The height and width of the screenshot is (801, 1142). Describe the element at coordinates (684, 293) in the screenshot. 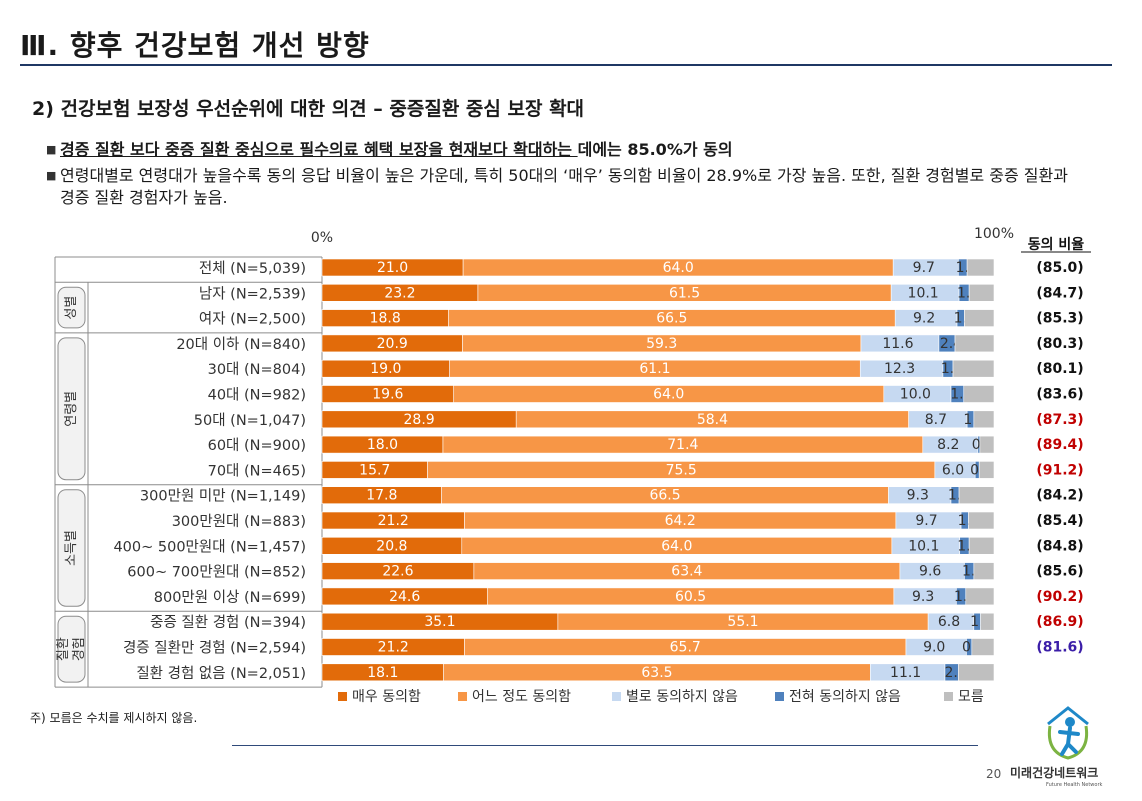

I see `bar-value-label: 61.5` at that location.